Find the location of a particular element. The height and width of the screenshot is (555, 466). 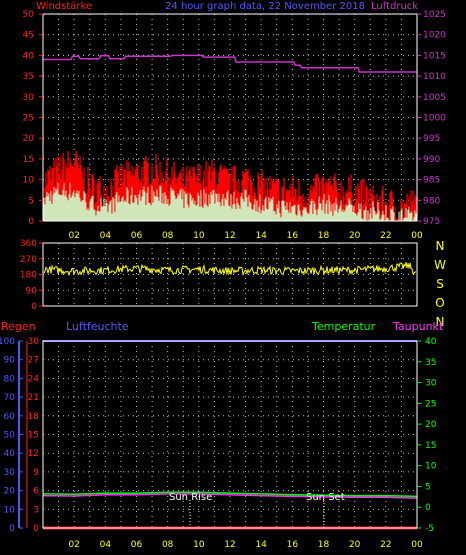

climate-time-label: 10 is located at coordinates (199, 545).